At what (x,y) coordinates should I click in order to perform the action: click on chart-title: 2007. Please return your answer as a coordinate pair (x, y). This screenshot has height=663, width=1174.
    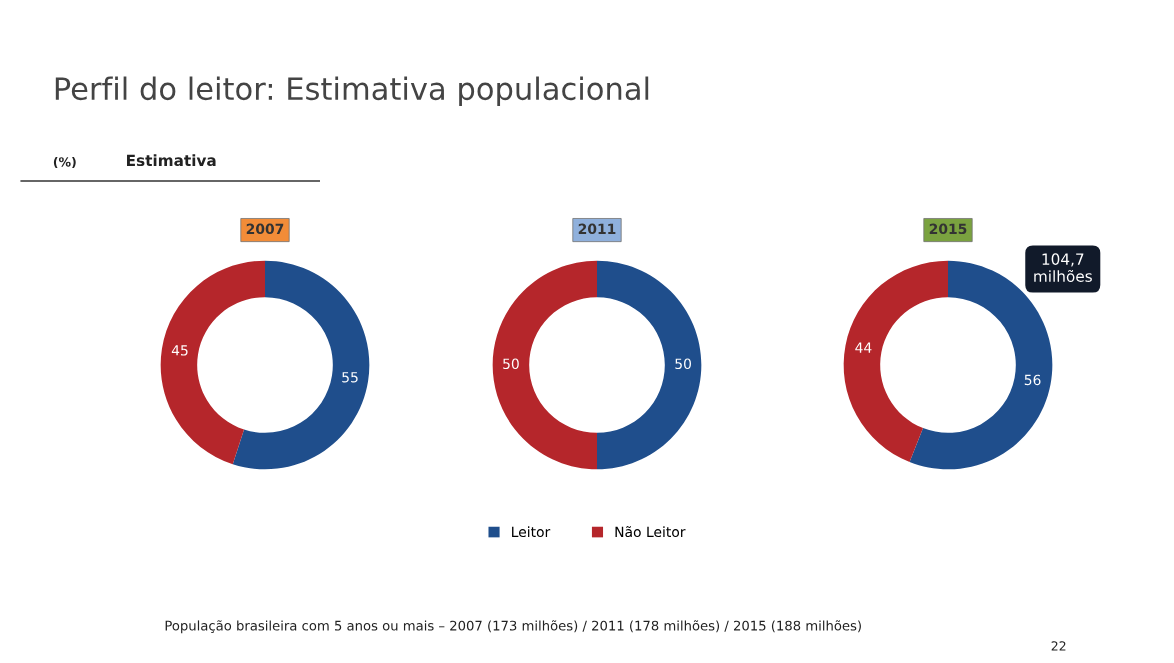
    Looking at the image, I should click on (265, 229).